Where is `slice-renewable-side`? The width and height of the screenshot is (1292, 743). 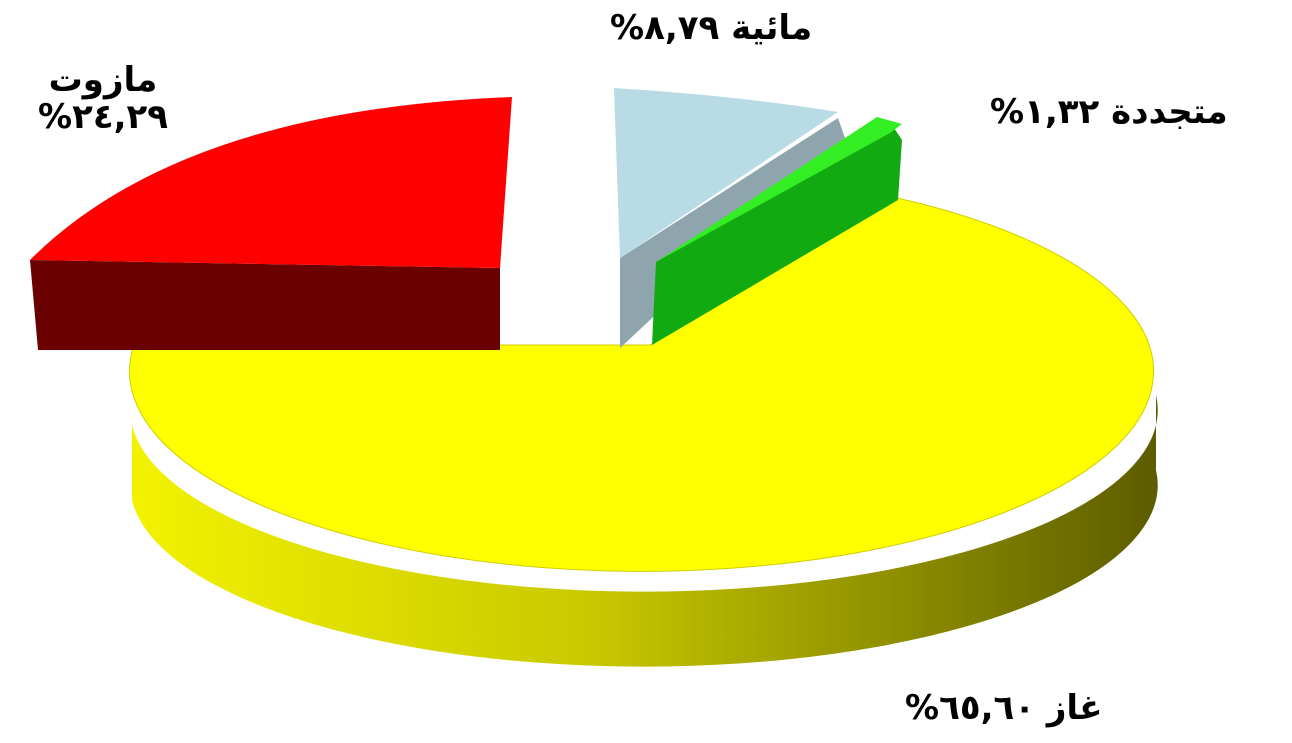
slice-renewable-side is located at coordinates (777, 233).